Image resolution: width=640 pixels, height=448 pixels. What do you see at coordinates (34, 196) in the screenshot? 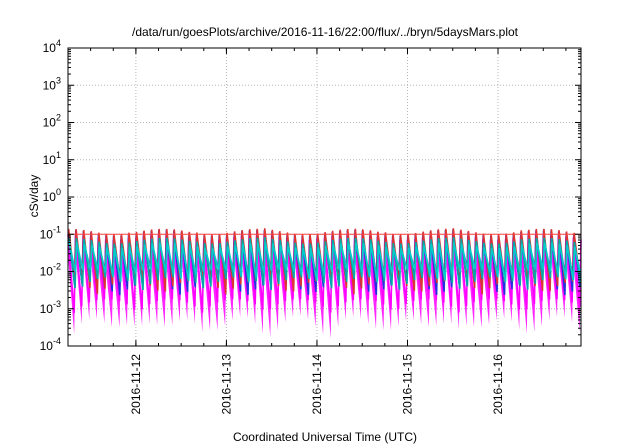
I see `y-axis-label: cSv/day` at bounding box center [34, 196].